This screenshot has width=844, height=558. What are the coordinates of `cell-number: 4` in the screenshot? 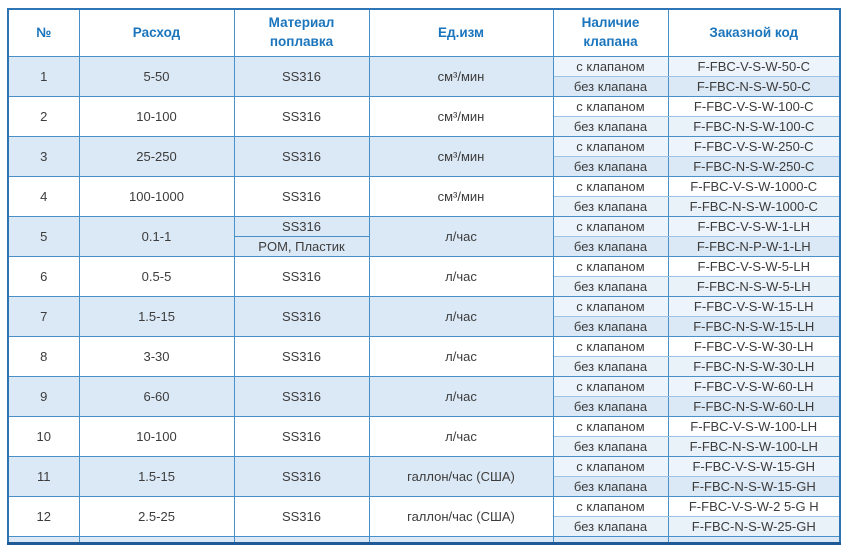 It's located at (43, 196).